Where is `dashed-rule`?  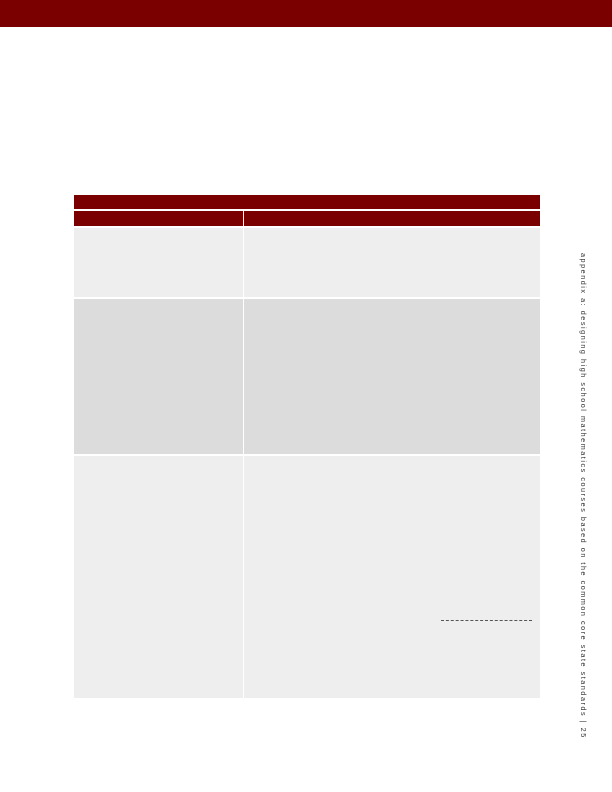
dashed-rule is located at coordinates (486, 620).